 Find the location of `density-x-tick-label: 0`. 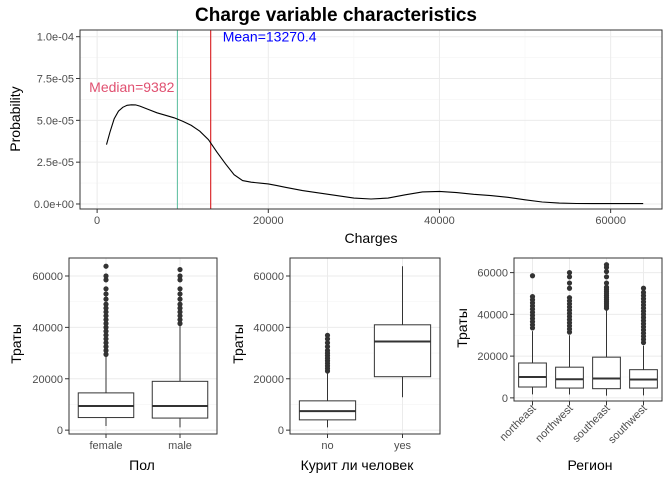

density-x-tick-label: 0 is located at coordinates (97, 221).